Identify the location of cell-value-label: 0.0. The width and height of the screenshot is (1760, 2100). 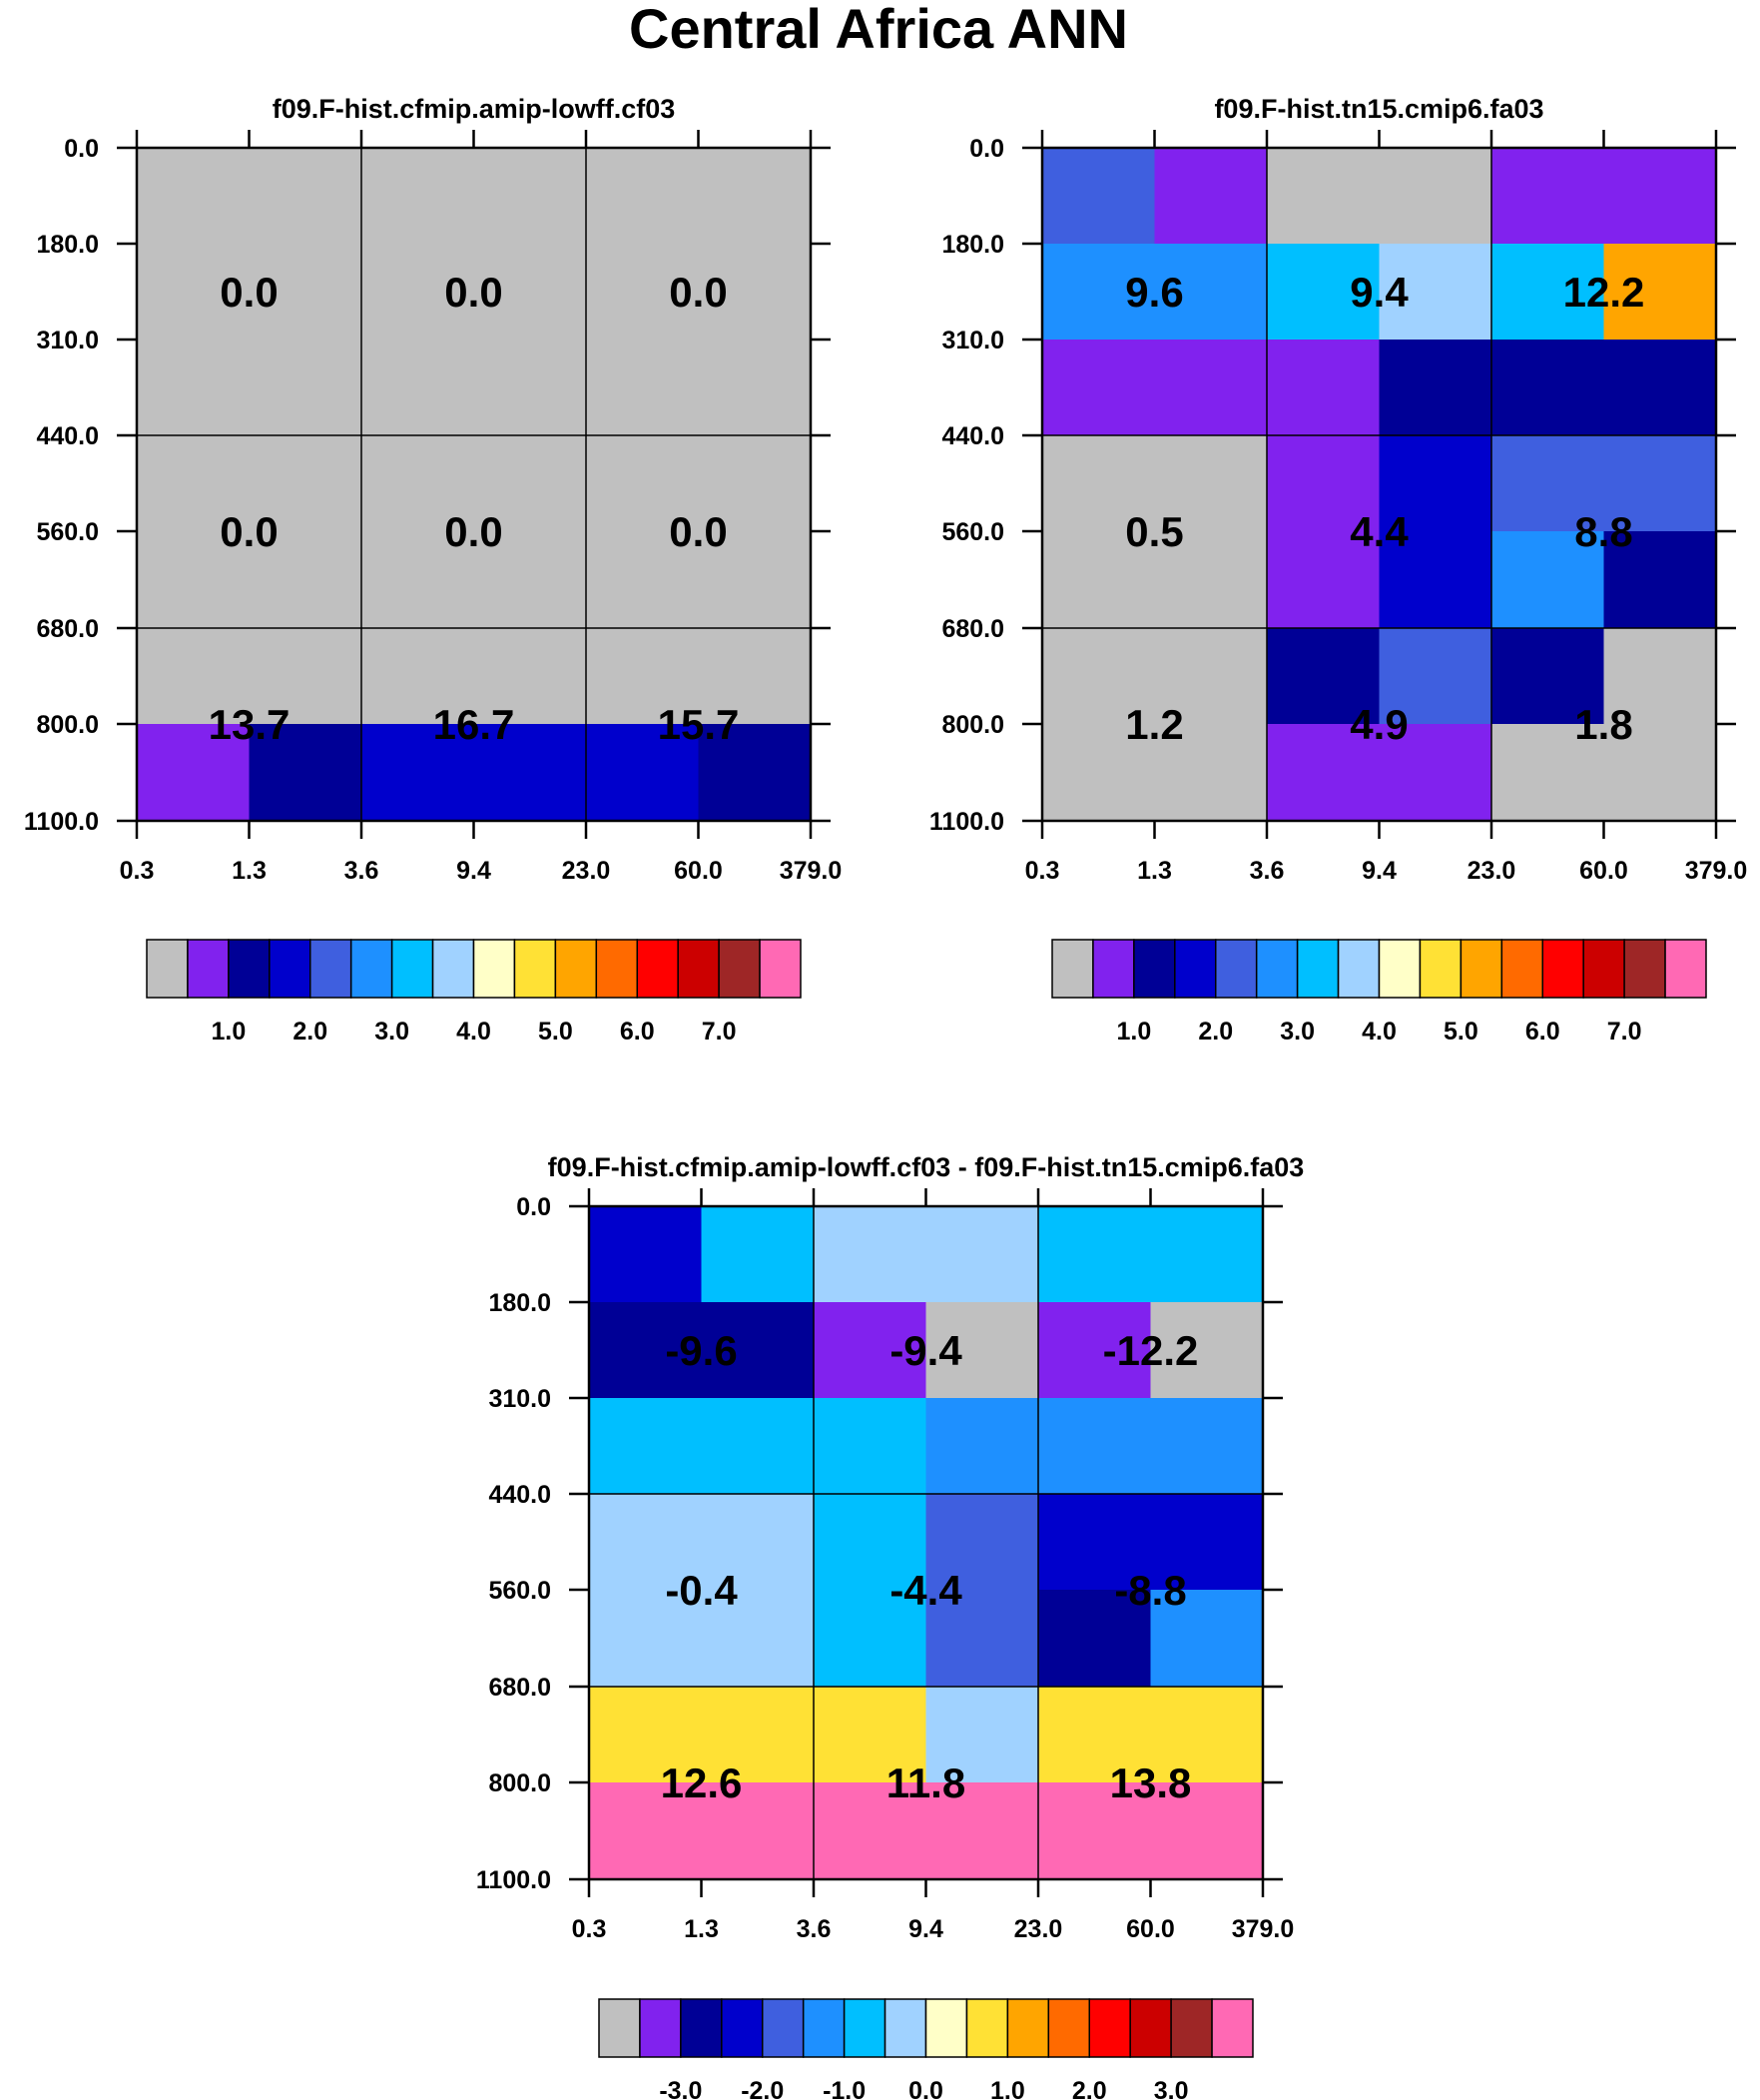
(698, 292).